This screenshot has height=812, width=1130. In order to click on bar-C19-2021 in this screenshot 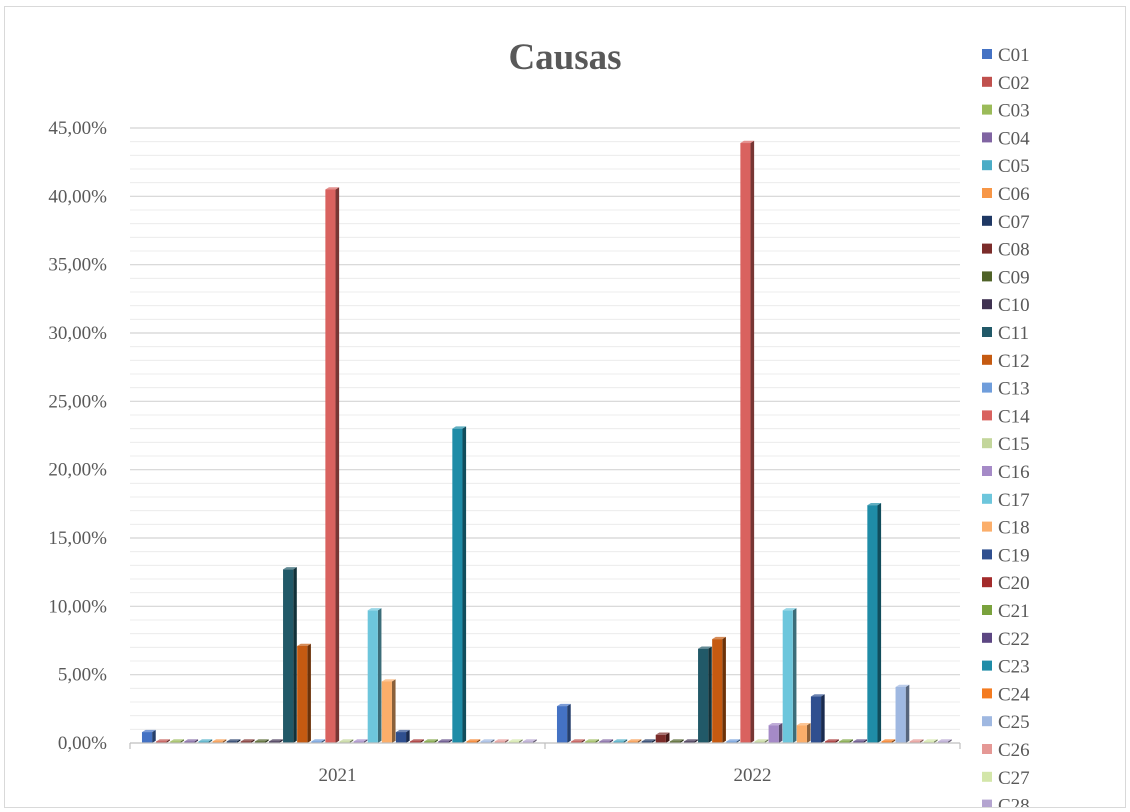, I will do `click(402, 736)`.